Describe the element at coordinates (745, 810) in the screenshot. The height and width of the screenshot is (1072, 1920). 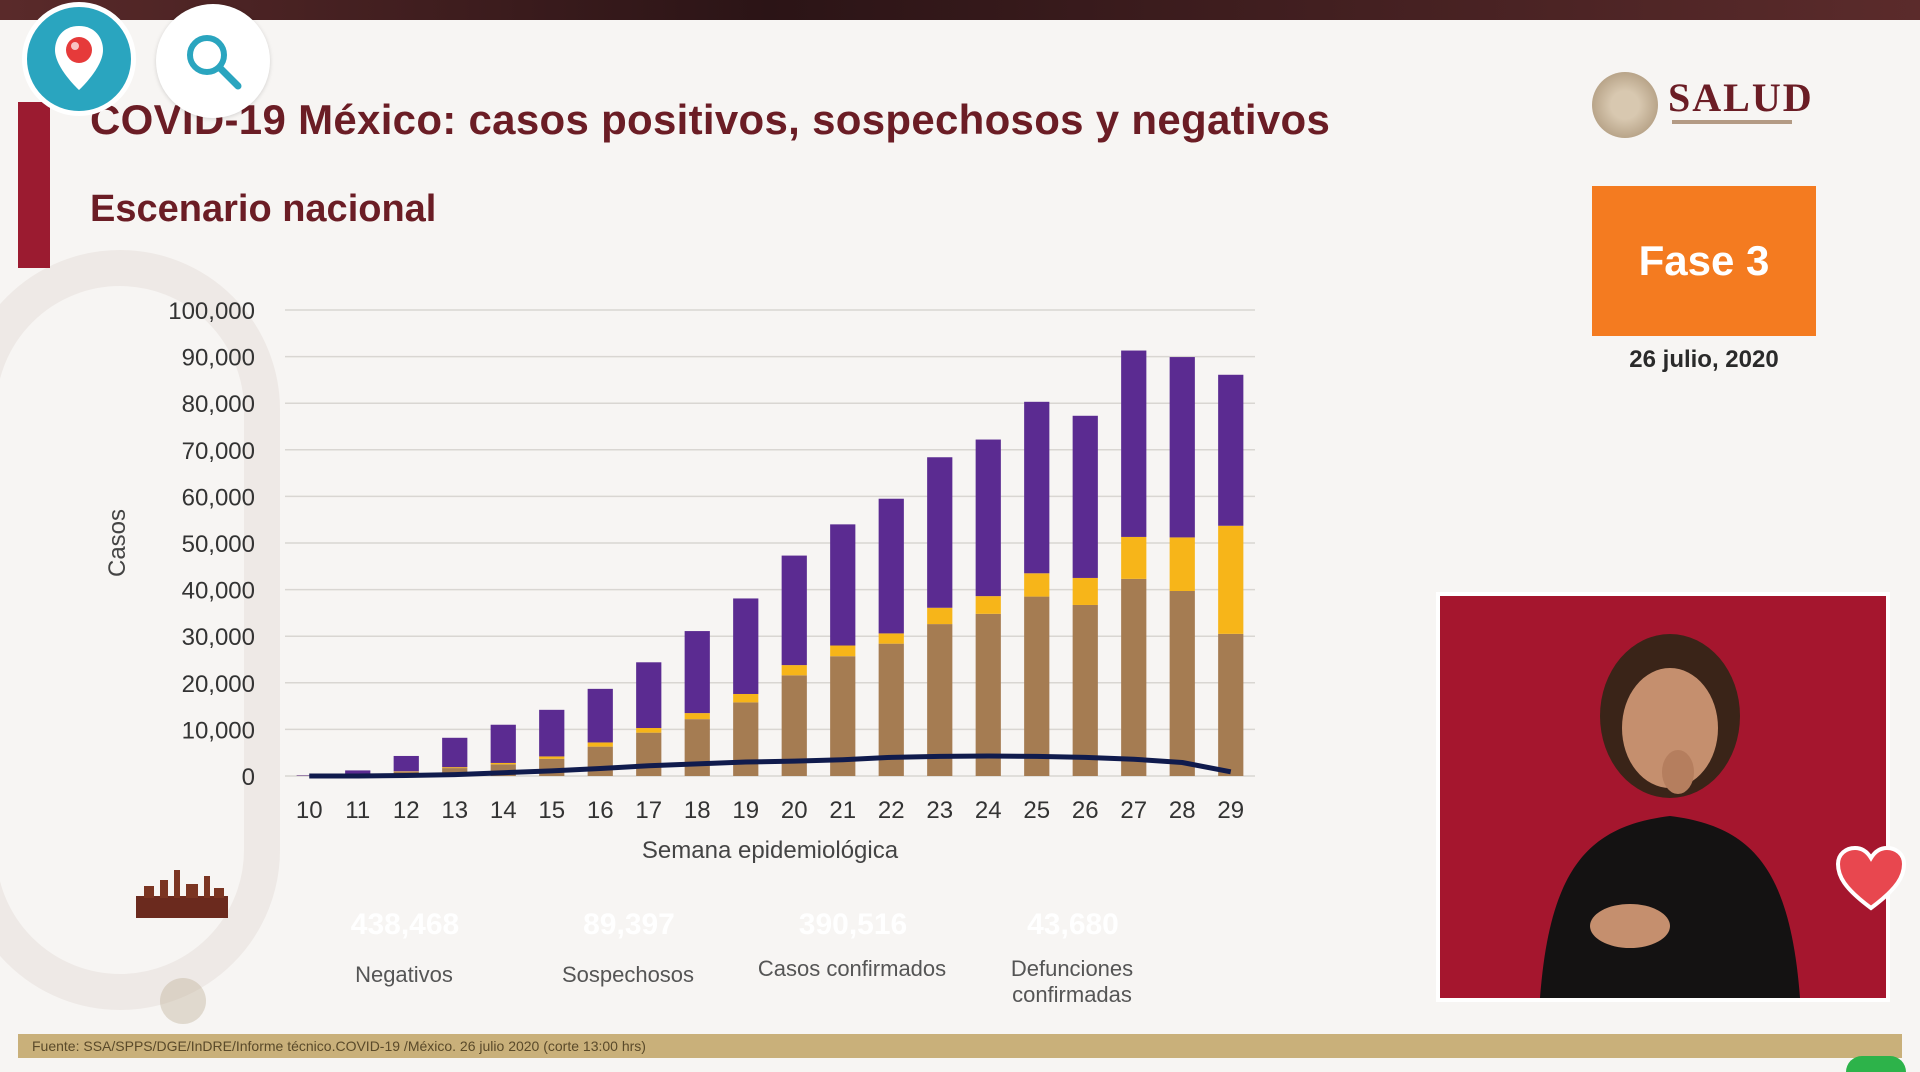
I see `x-tick-label: 19` at that location.